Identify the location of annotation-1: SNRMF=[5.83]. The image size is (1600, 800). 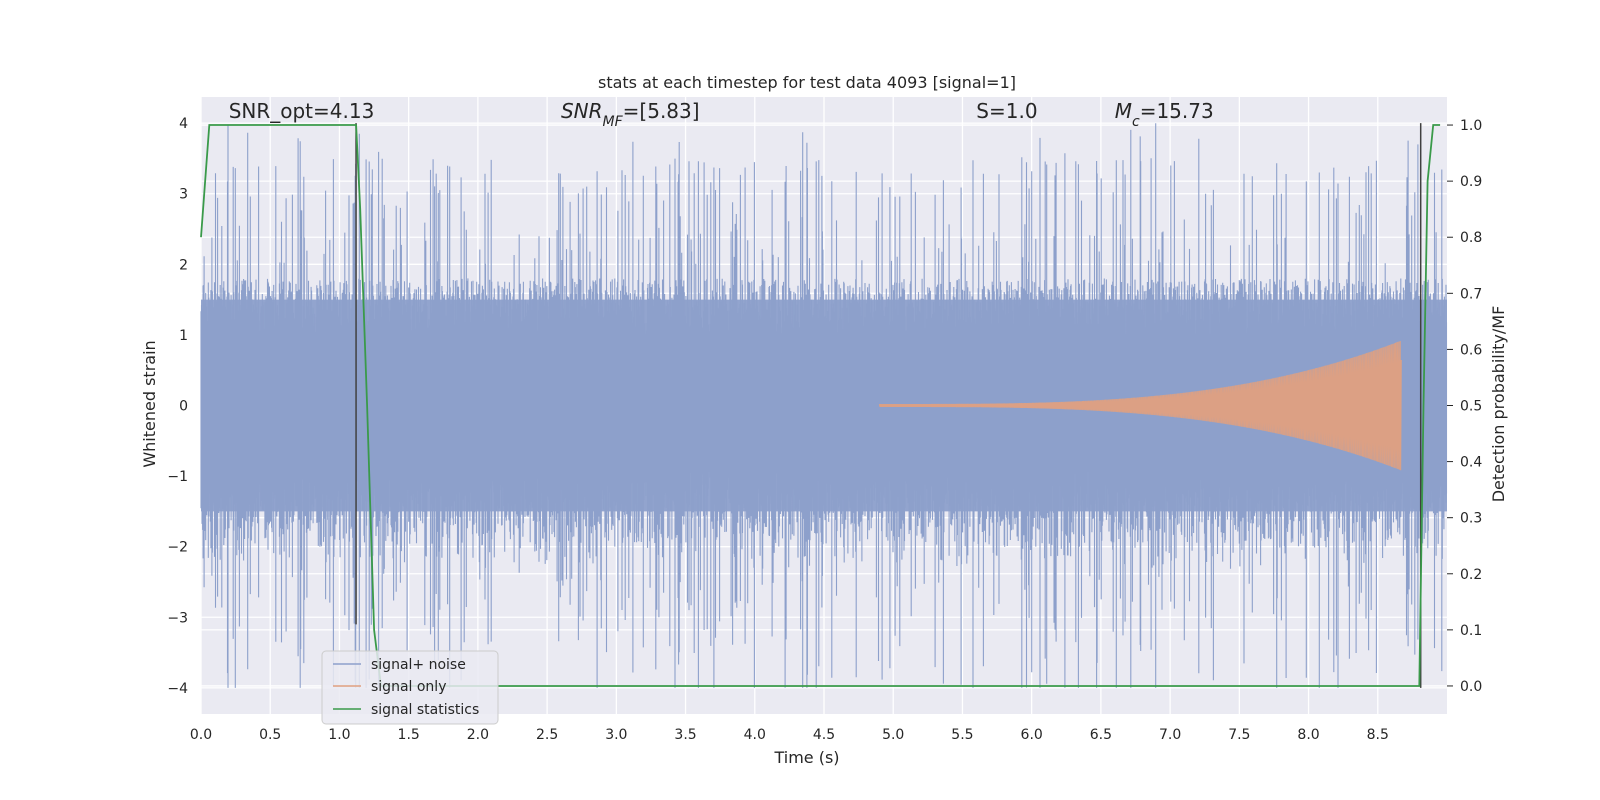
(630, 114).